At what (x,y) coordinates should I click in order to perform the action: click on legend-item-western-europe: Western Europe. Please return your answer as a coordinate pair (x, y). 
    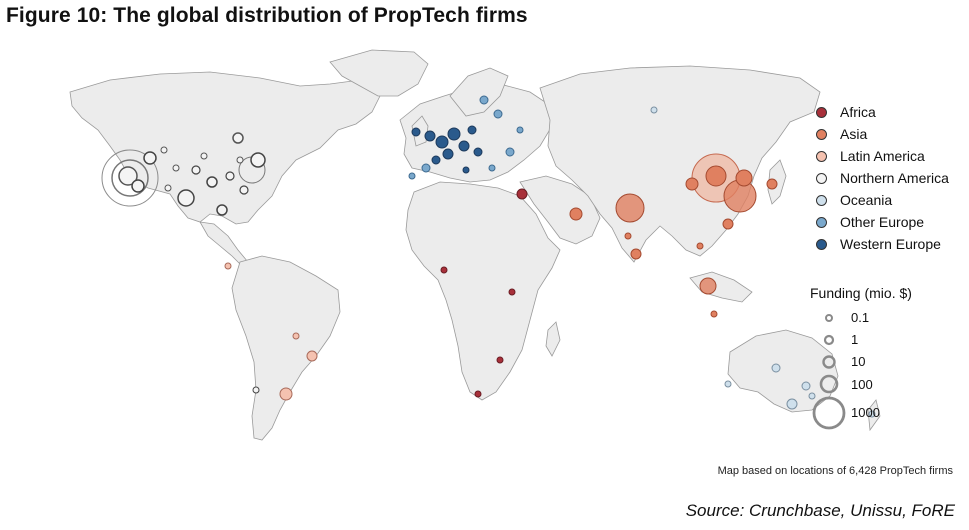
    Looking at the image, I should click on (881, 244).